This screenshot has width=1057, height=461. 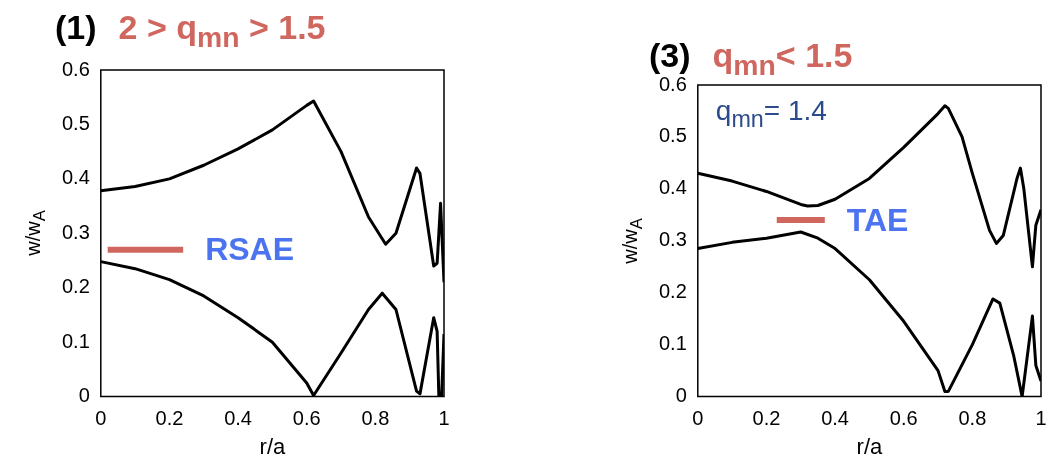 I want to click on chart-title: (1), so click(x=76, y=27).